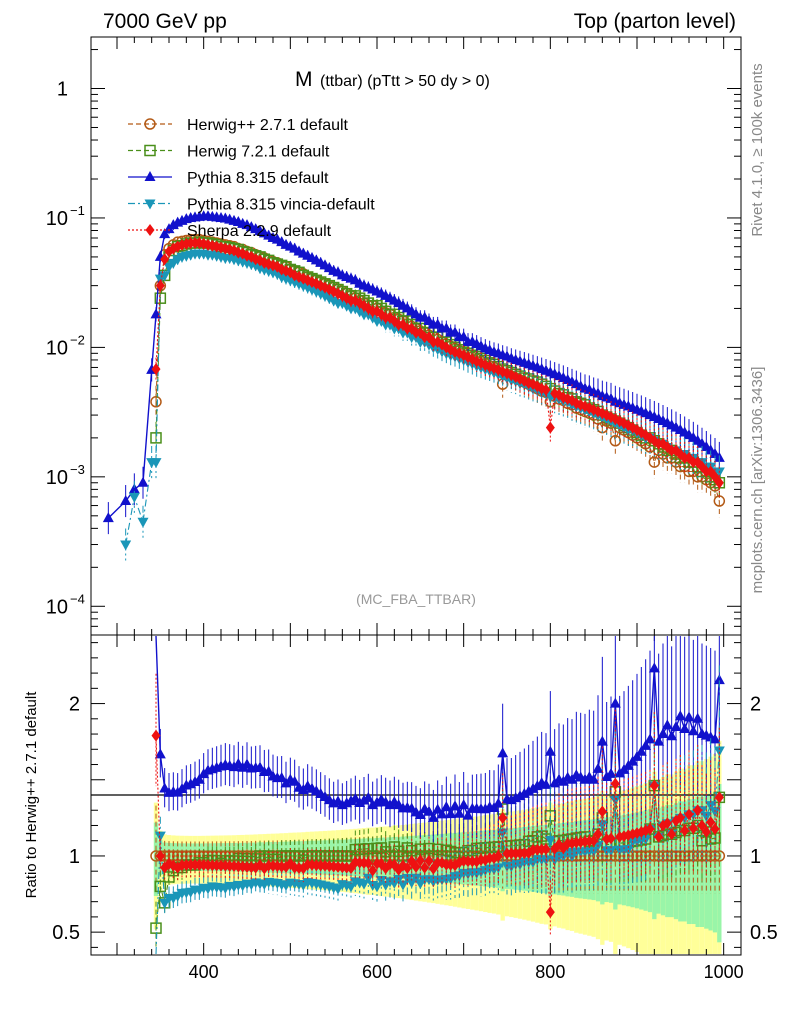 The height and width of the screenshot is (1024, 786). What do you see at coordinates (74, 705) in the screenshot?
I see `ratio-y-tick-label: 2` at bounding box center [74, 705].